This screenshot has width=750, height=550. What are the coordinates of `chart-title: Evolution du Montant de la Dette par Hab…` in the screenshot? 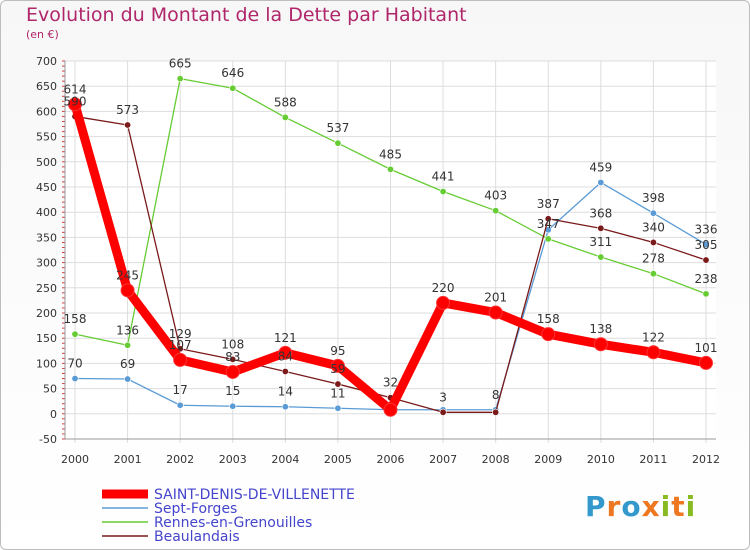 It's located at (246, 15).